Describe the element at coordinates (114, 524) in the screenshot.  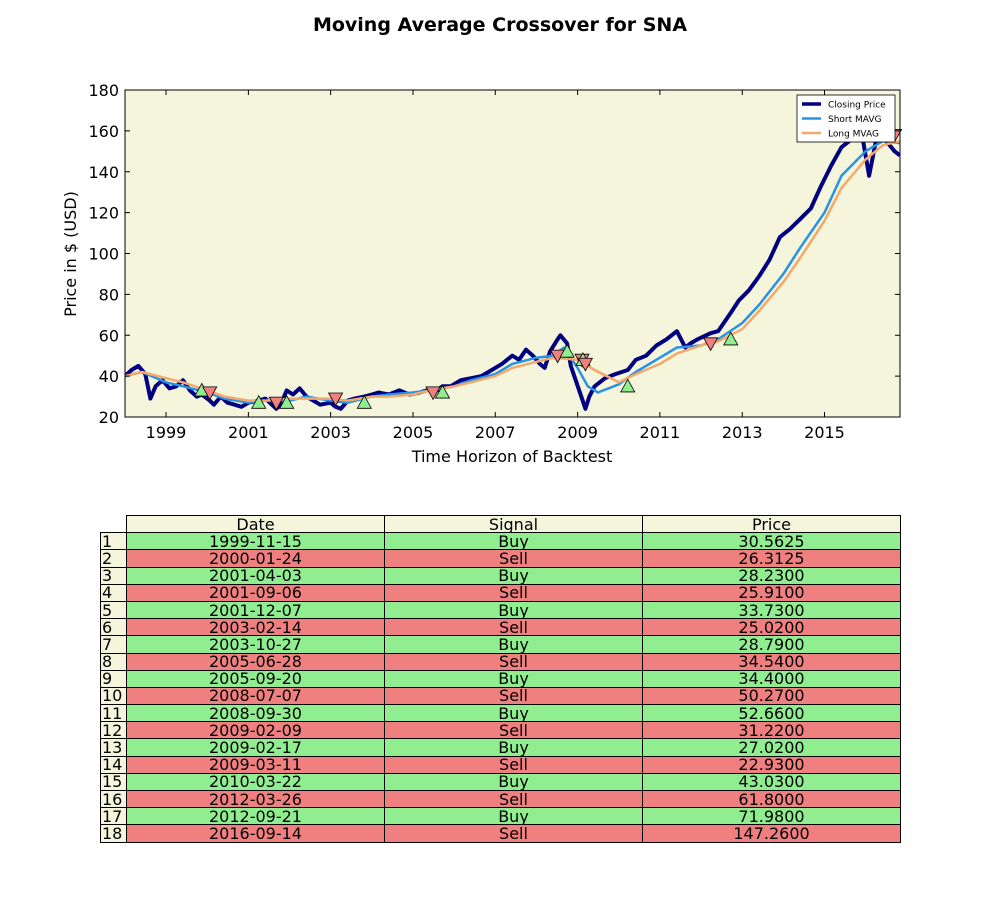
I see `table-corner` at that location.